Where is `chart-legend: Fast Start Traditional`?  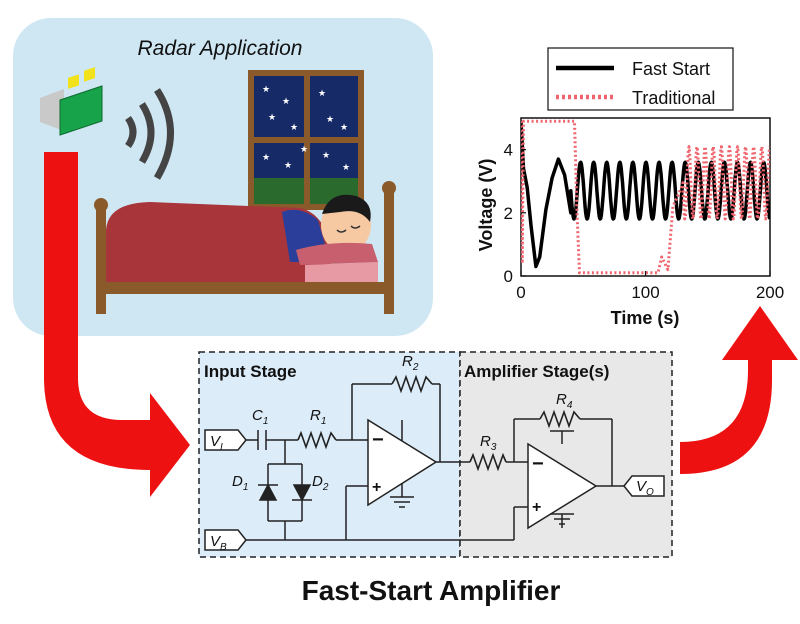 chart-legend: Fast Start Traditional is located at coordinates (640, 79).